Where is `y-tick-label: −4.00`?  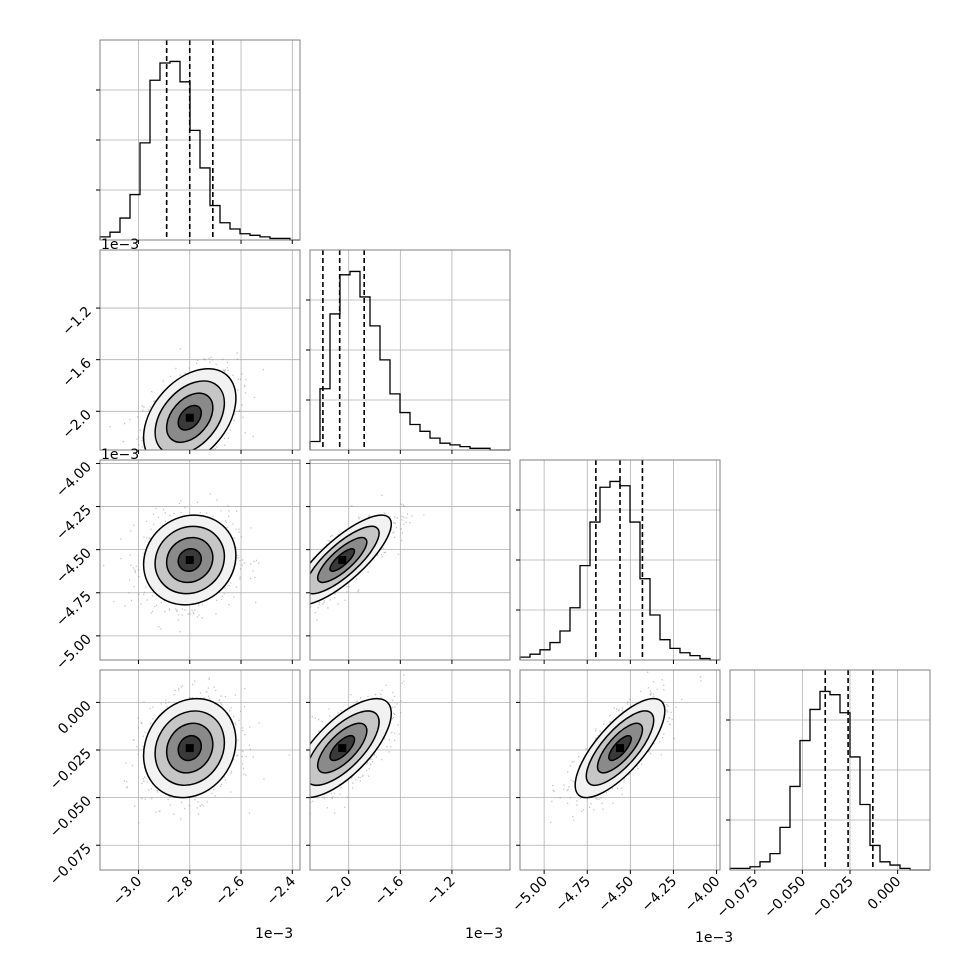 y-tick-label: −4.00 is located at coordinates (74, 480).